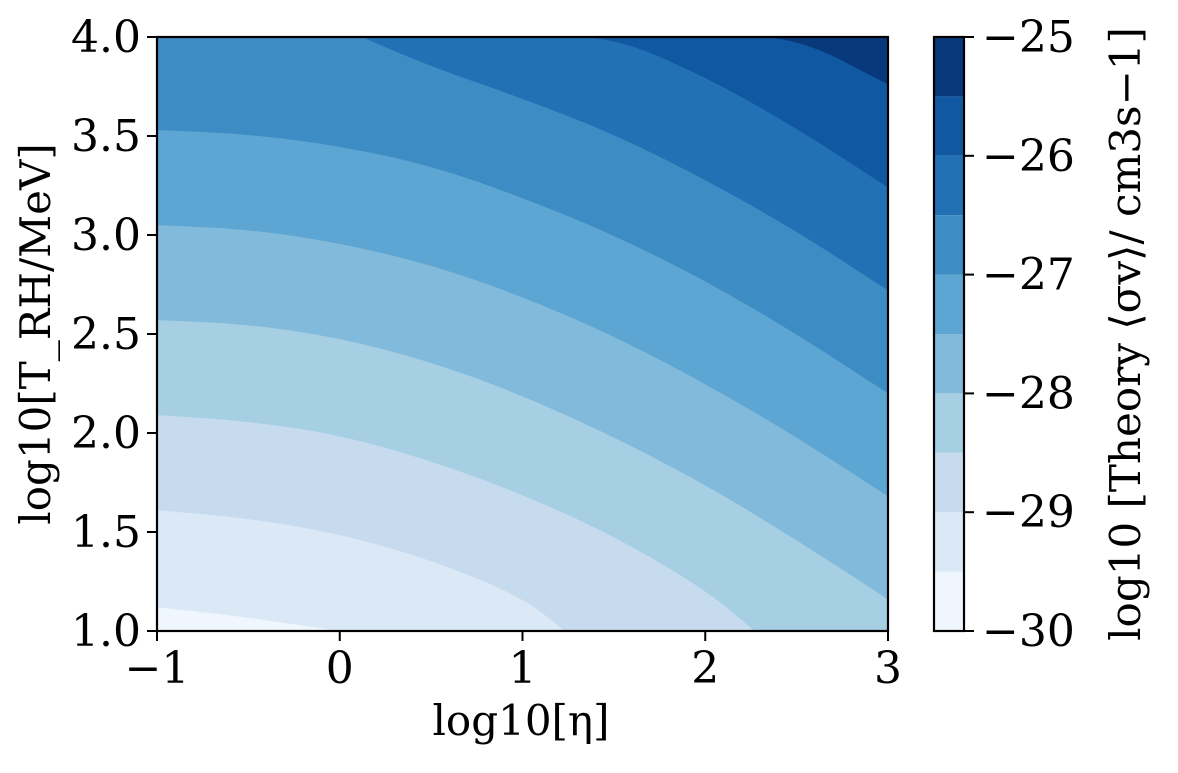 The width and height of the screenshot is (1178, 773). I want to click on x-axis-ticks: −1 0 1 2 3, so click(513, 662).